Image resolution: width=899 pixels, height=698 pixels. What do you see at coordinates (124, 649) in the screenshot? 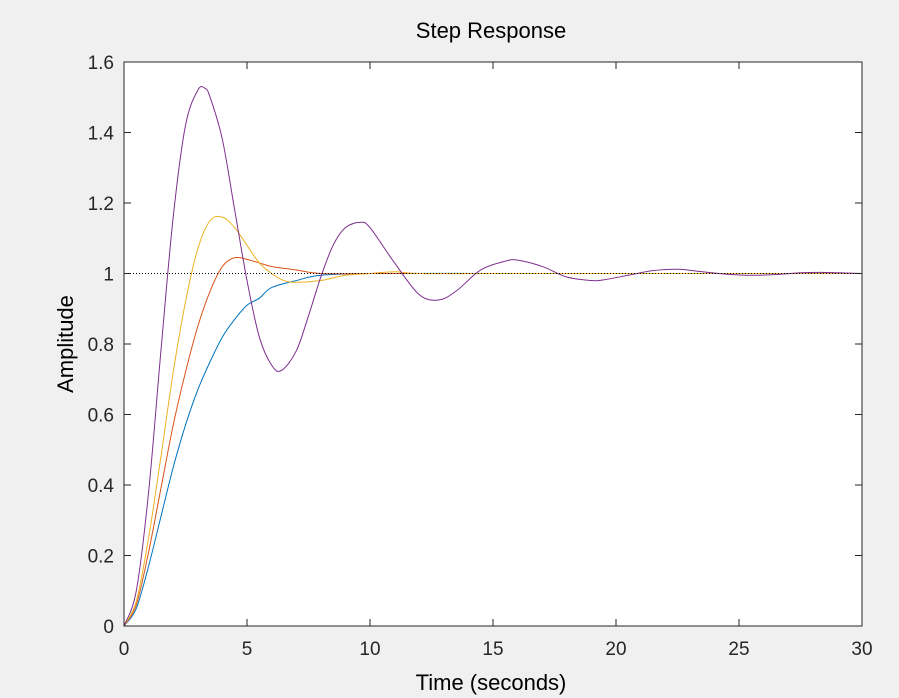
I see `x-tick-label: 0` at bounding box center [124, 649].